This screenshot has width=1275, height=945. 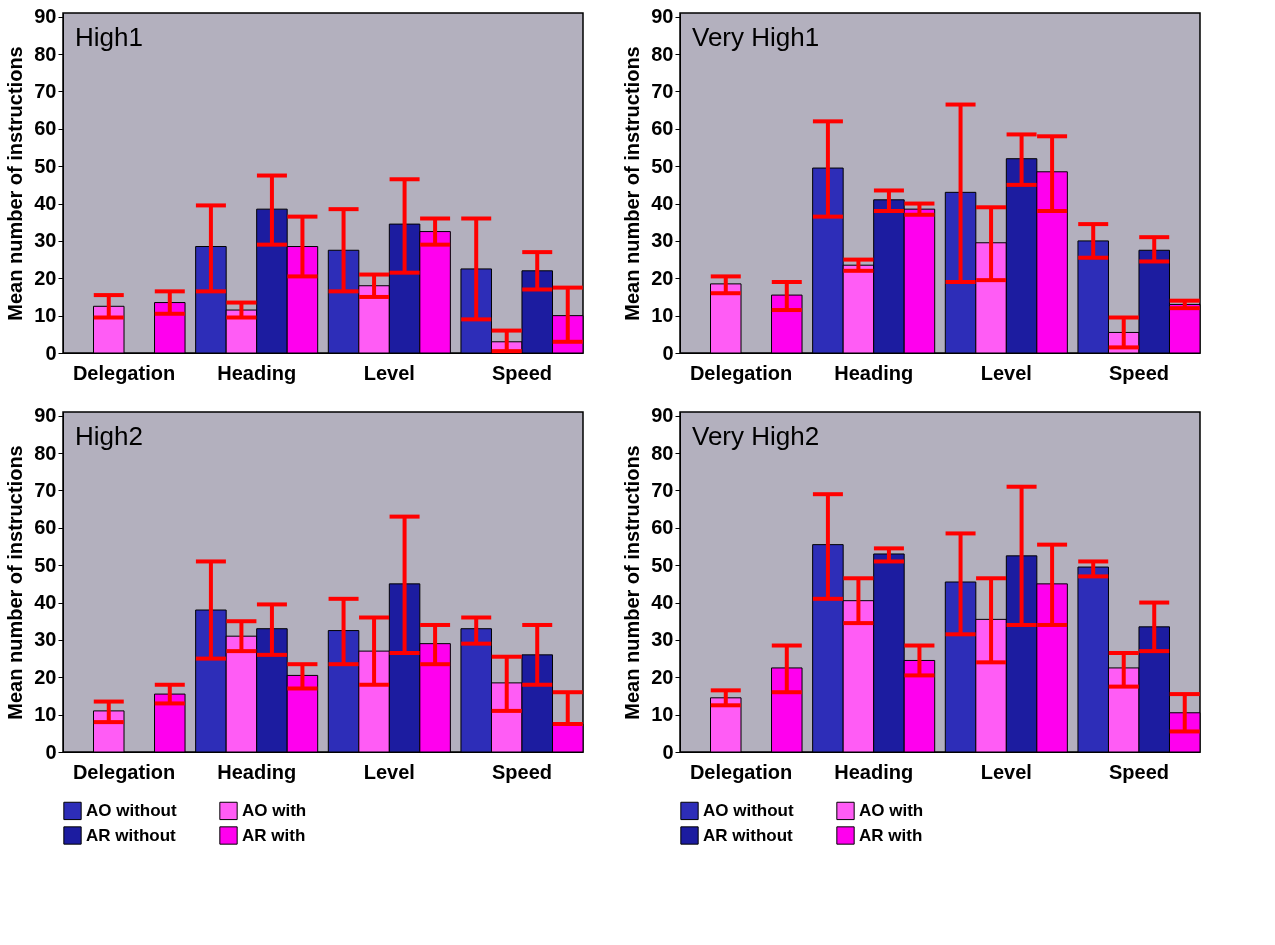 What do you see at coordinates (756, 37) in the screenshot?
I see `chart-title: Very High1` at bounding box center [756, 37].